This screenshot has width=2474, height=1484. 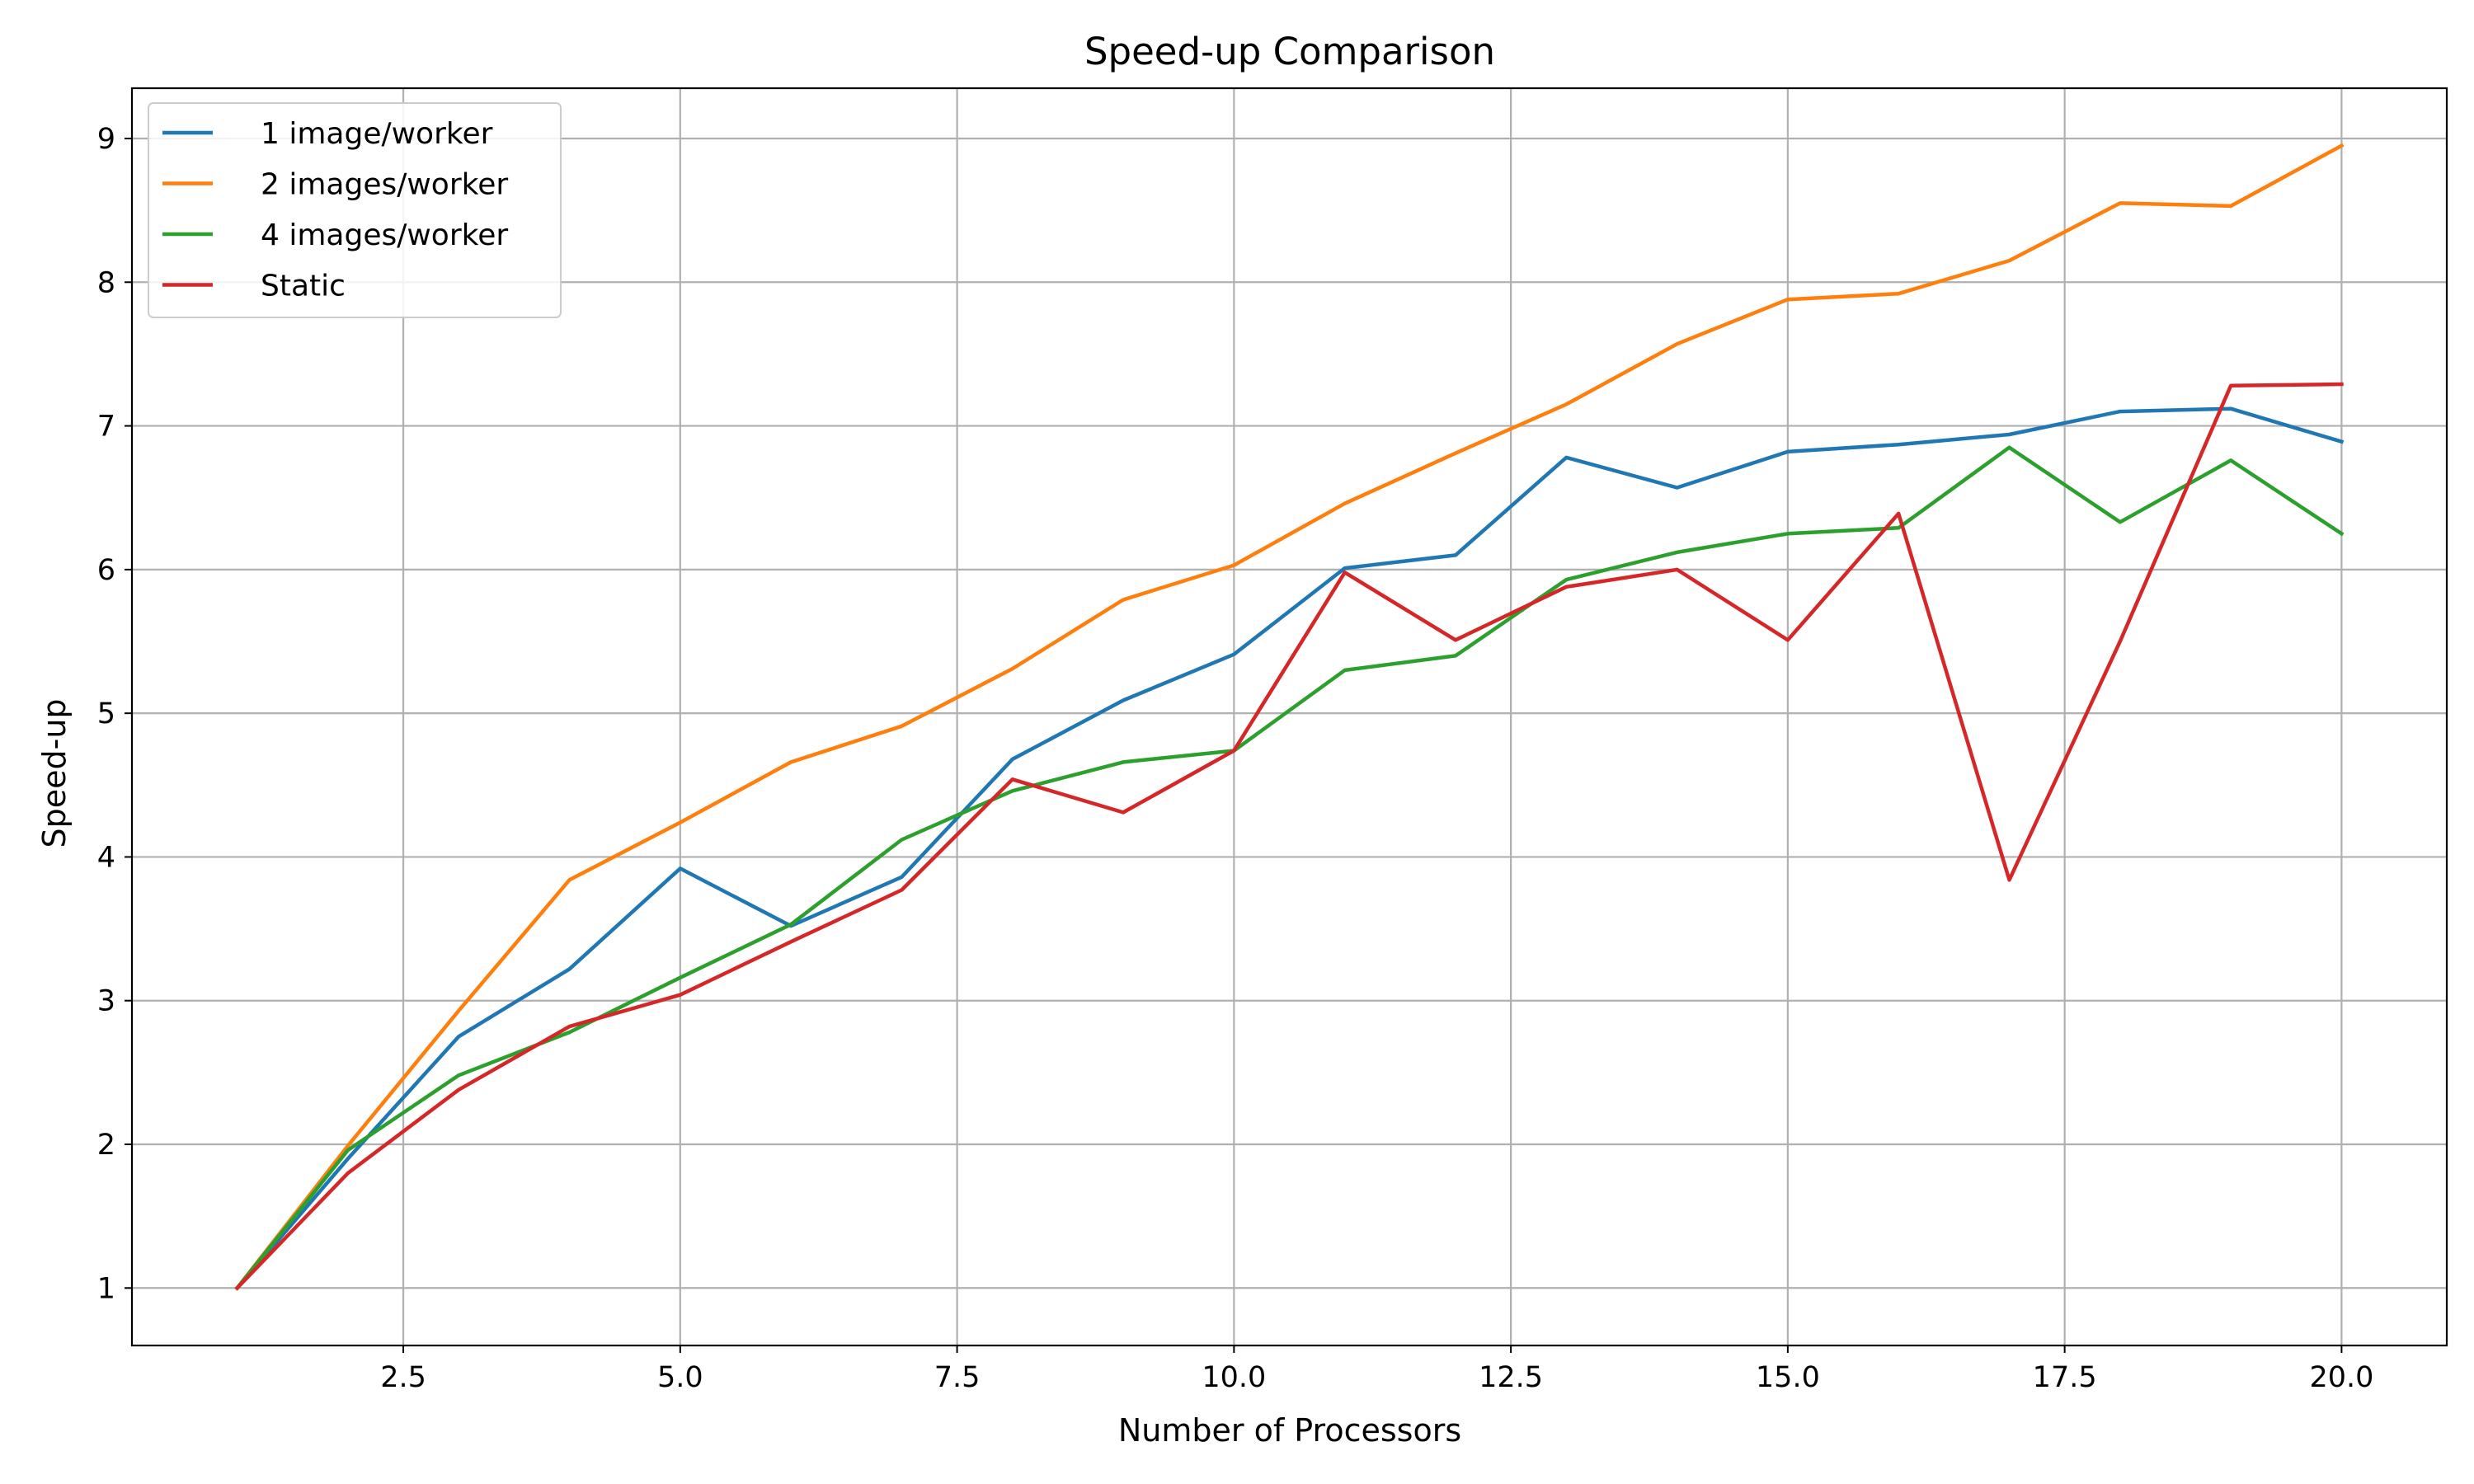 What do you see at coordinates (1511, 1377) in the screenshot?
I see `x-tick-label: 12.5` at bounding box center [1511, 1377].